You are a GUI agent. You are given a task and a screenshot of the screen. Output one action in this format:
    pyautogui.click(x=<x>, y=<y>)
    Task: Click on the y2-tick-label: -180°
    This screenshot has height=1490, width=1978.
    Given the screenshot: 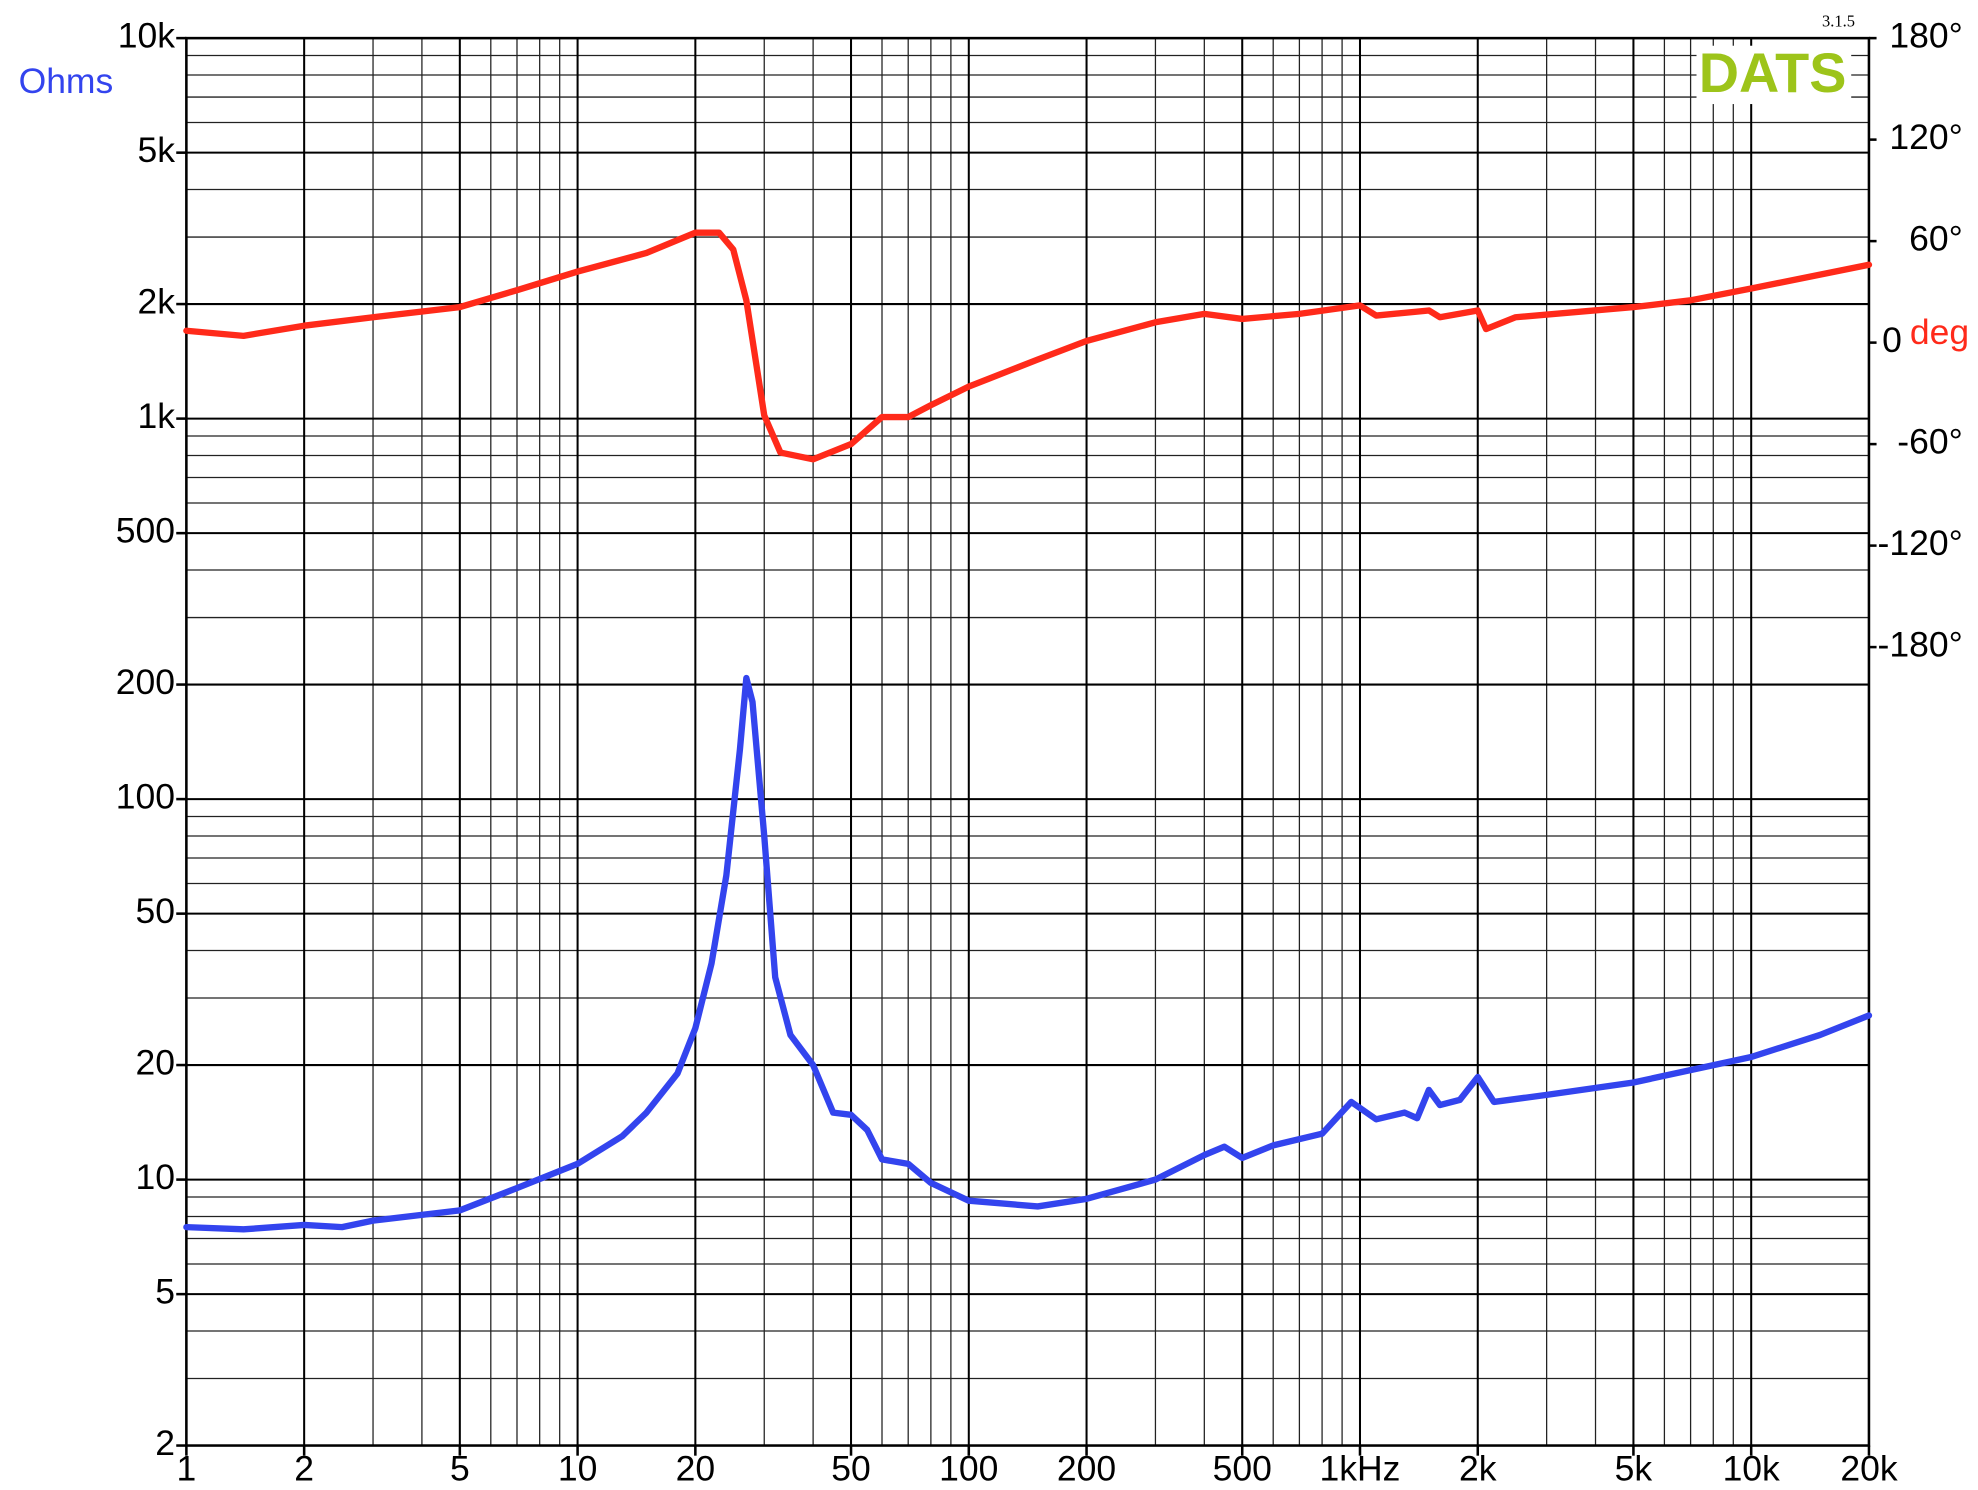 What is the action you would take?
    pyautogui.click(x=1920, y=644)
    